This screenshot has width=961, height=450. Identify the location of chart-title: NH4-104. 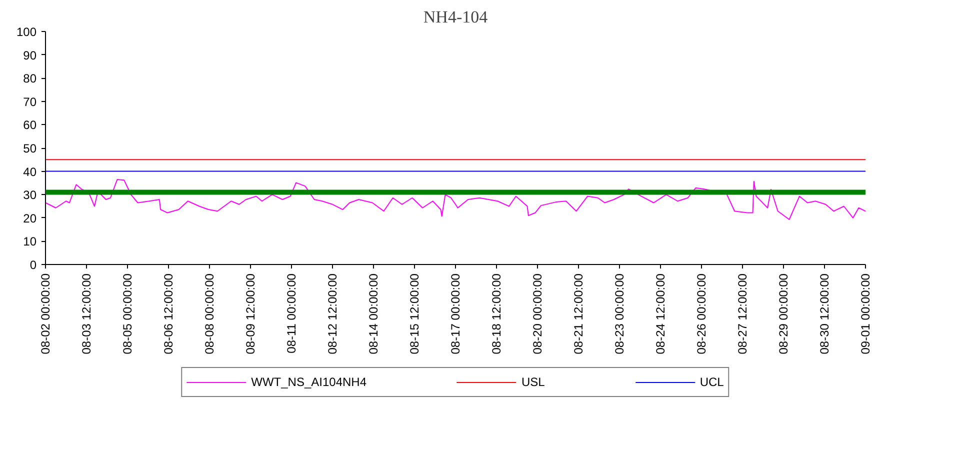
(455, 17).